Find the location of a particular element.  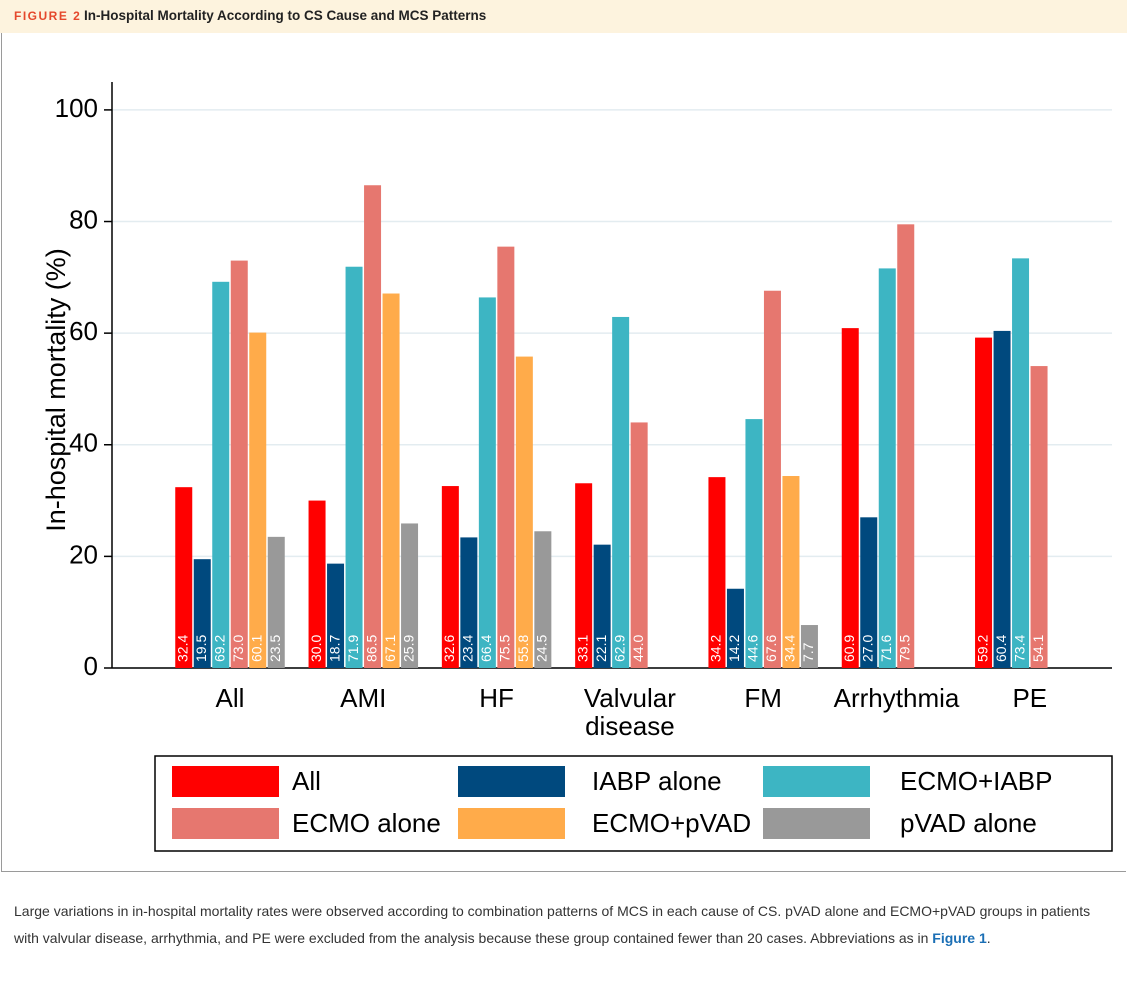

y-tick-label: 60 is located at coordinates (83, 331).